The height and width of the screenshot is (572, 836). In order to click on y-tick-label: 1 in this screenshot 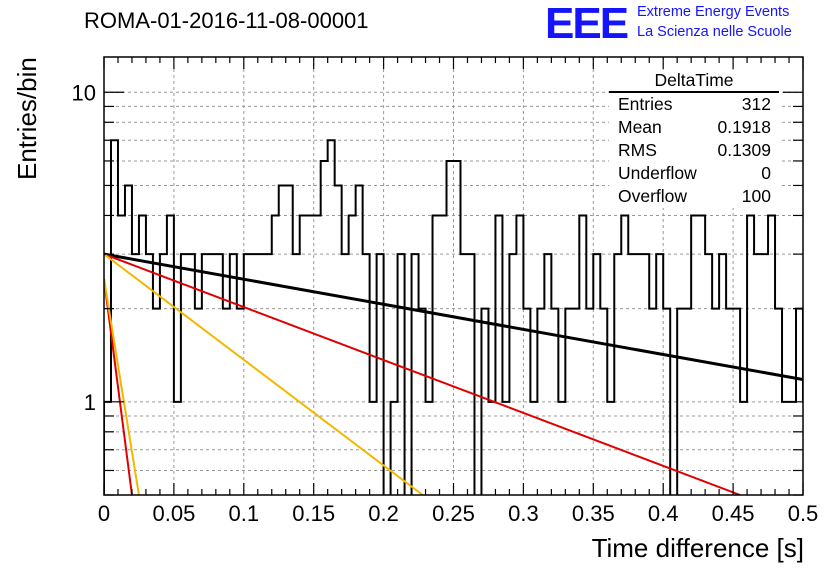, I will do `click(90, 402)`.